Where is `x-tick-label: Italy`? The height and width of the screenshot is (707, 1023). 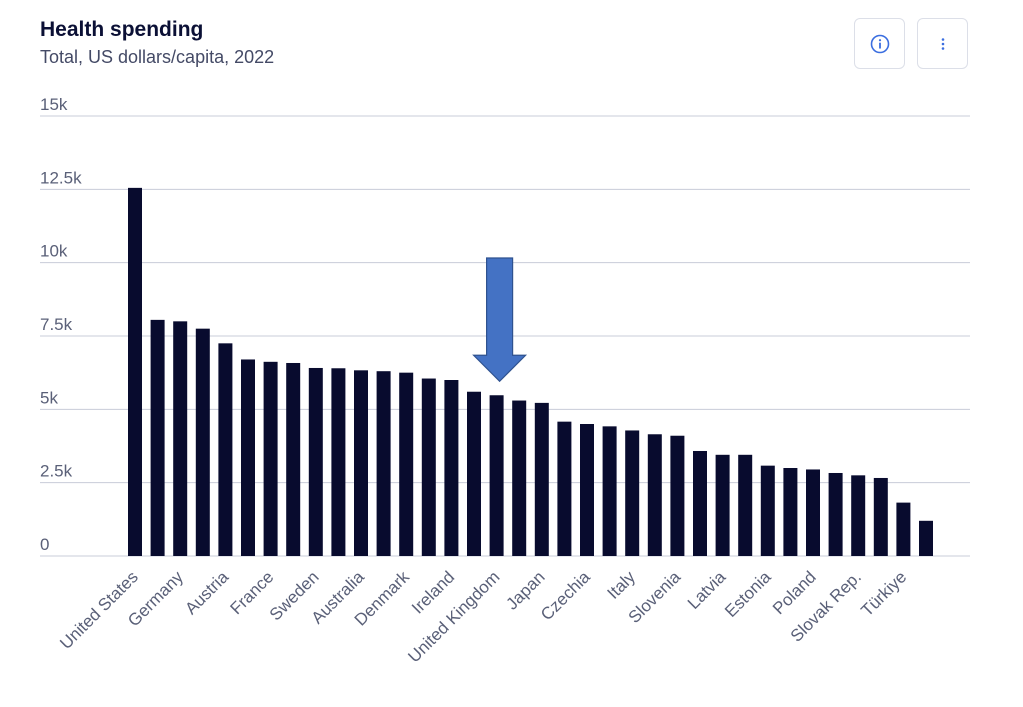
x-tick-label: Italy is located at coordinates (622, 585).